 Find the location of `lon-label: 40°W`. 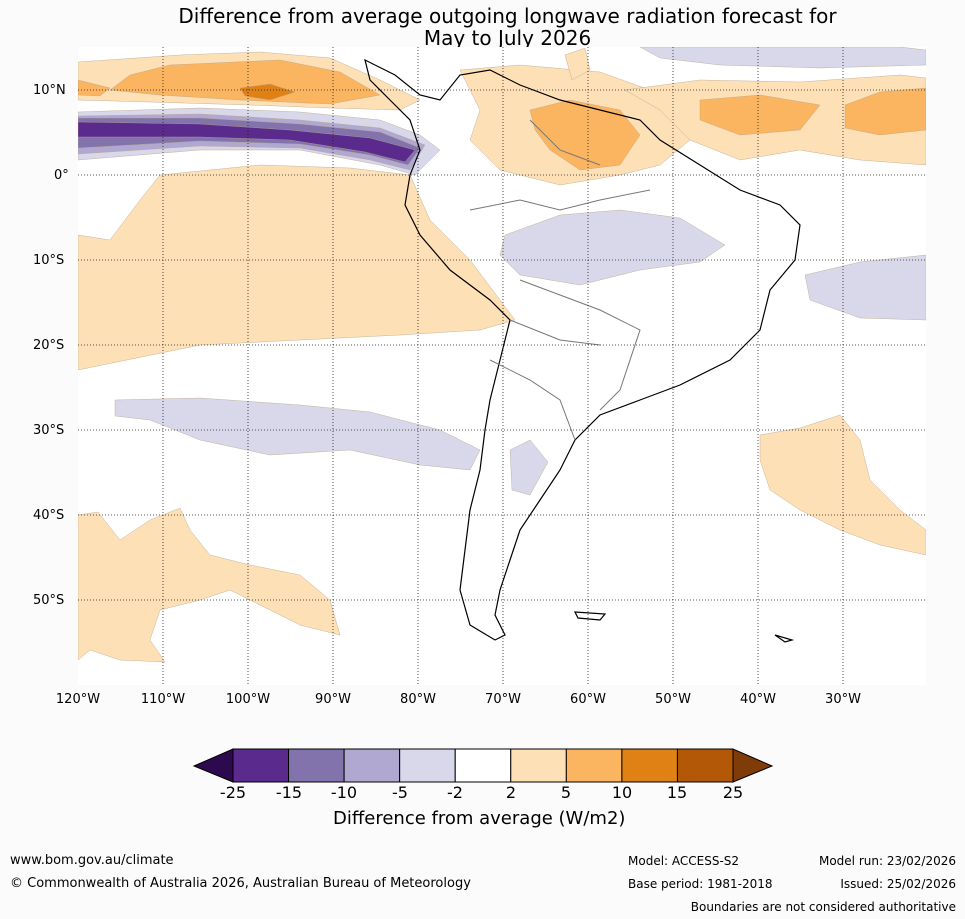

lon-label: 40°W is located at coordinates (758, 699).